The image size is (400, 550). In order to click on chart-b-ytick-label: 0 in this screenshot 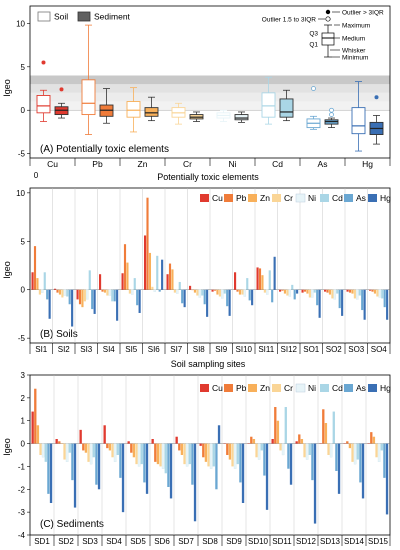, I will do `click(23, 290)`.